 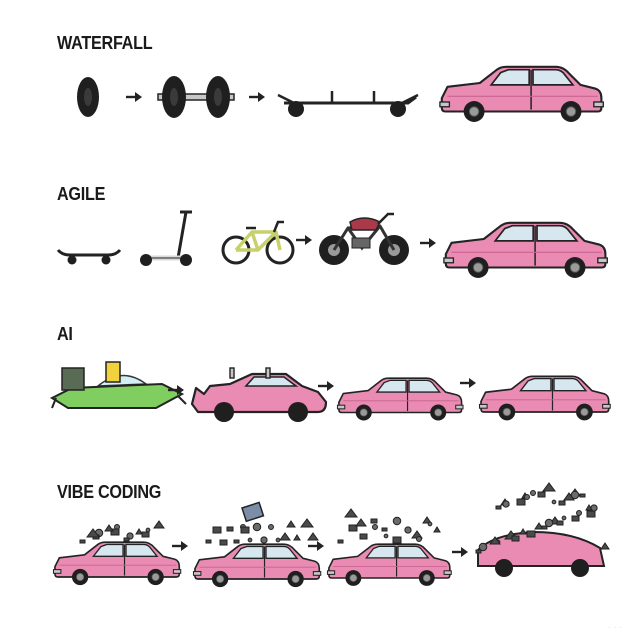 What do you see at coordinates (521, 94) in the screenshot?
I see `pink-sedan-waterfall` at bounding box center [521, 94].